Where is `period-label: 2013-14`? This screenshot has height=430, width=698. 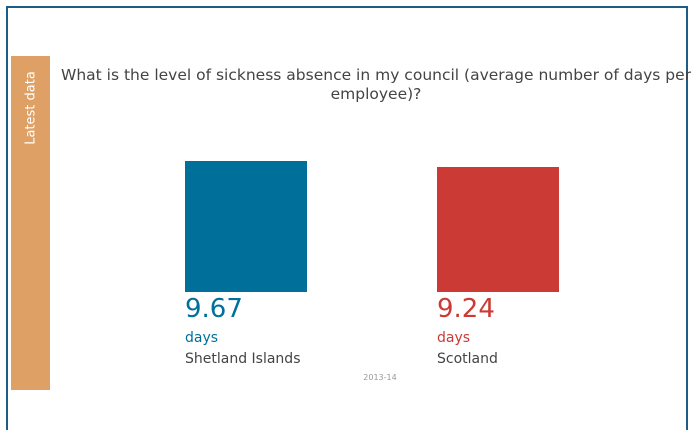
period-label: 2013-14 is located at coordinates (380, 377).